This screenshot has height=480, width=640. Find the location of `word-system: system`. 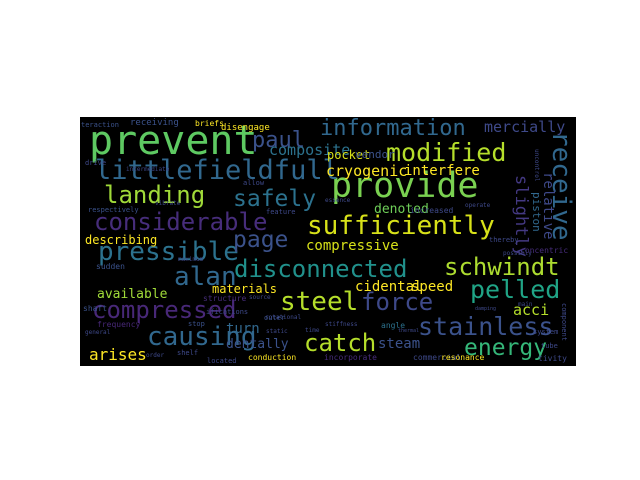

word-system: system is located at coordinates (546, 332).